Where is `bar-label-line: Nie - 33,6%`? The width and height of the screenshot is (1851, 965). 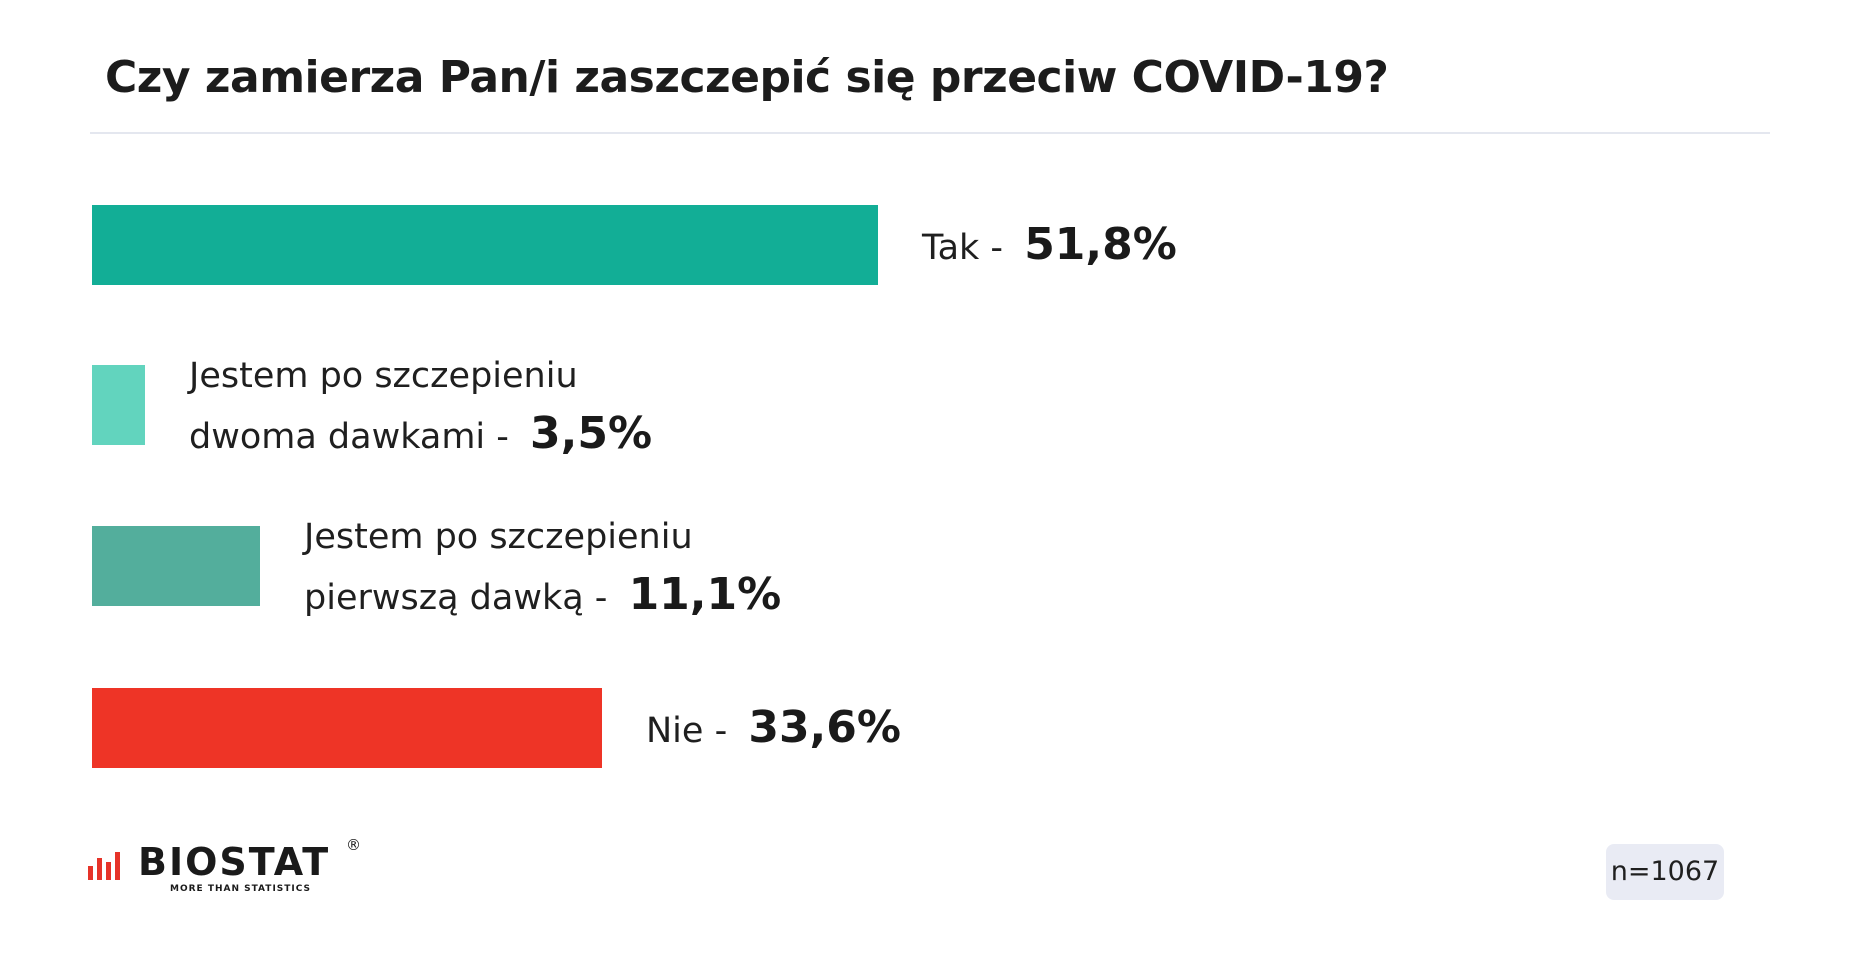 bar-label-line: Nie - 33,6% is located at coordinates (773, 729).